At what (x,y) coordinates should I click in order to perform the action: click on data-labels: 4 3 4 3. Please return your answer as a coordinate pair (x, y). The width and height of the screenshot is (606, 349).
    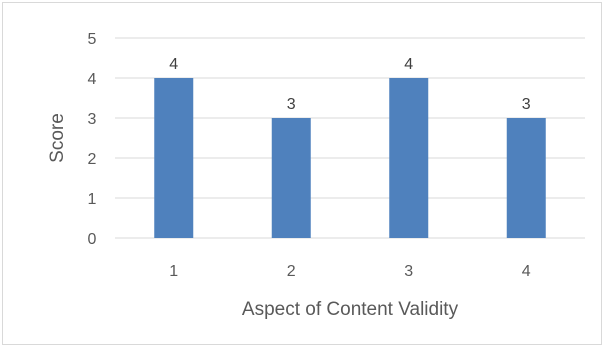
    Looking at the image, I should click on (350, 84).